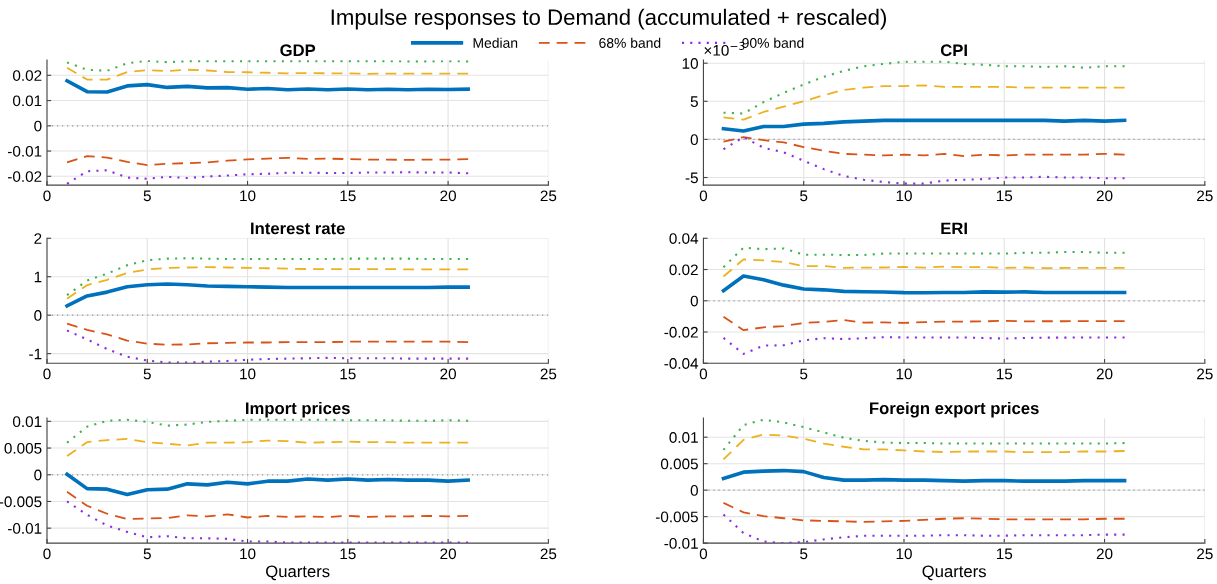 This screenshot has height=584, width=1217. Describe the element at coordinates (681, 363) in the screenshot. I see `y-tick-label: -0.04` at that location.